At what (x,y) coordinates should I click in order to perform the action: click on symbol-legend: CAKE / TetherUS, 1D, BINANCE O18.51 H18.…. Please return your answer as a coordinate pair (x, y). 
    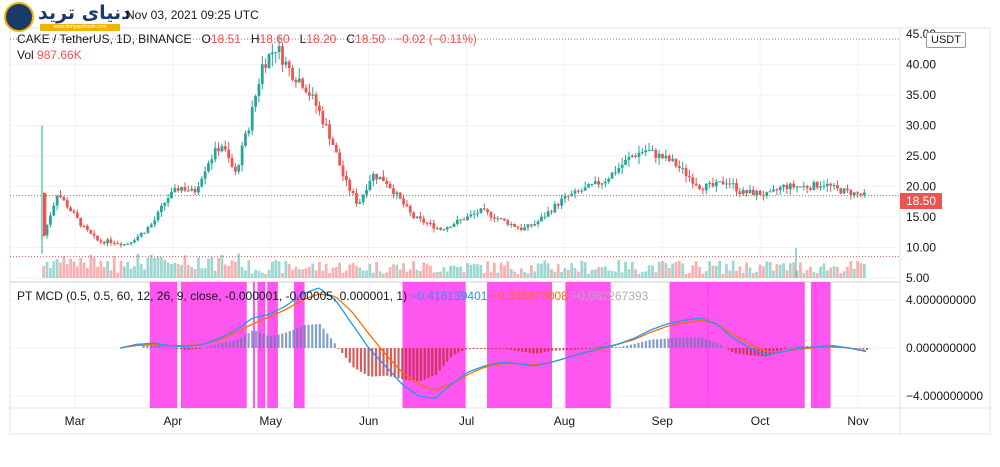
    Looking at the image, I should click on (247, 39).